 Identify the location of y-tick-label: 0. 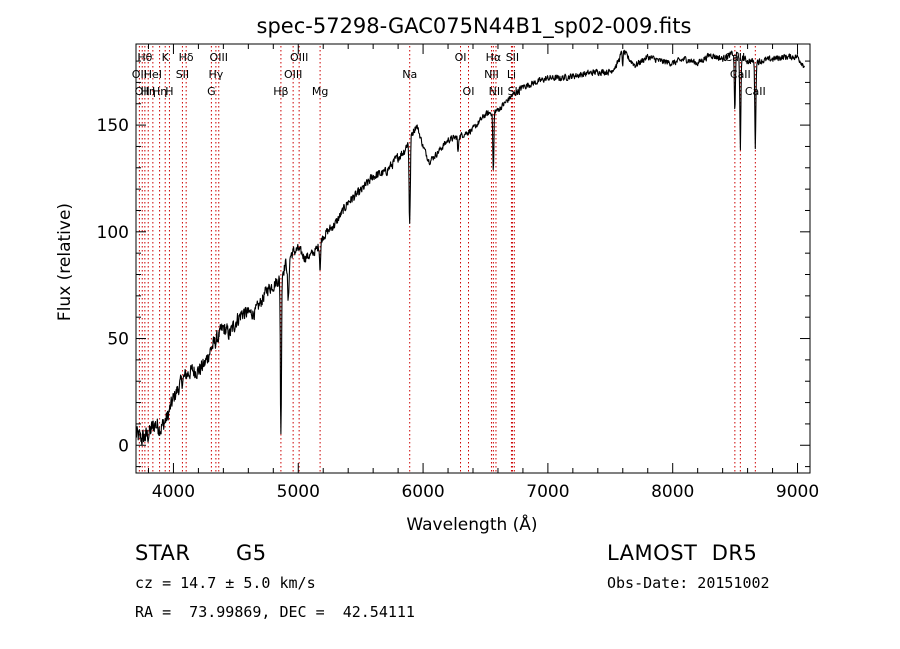
(123, 446).